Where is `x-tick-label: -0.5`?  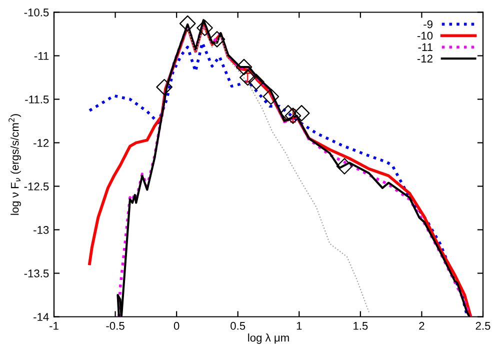 x-tick-label: -0.5 is located at coordinates (115, 326).